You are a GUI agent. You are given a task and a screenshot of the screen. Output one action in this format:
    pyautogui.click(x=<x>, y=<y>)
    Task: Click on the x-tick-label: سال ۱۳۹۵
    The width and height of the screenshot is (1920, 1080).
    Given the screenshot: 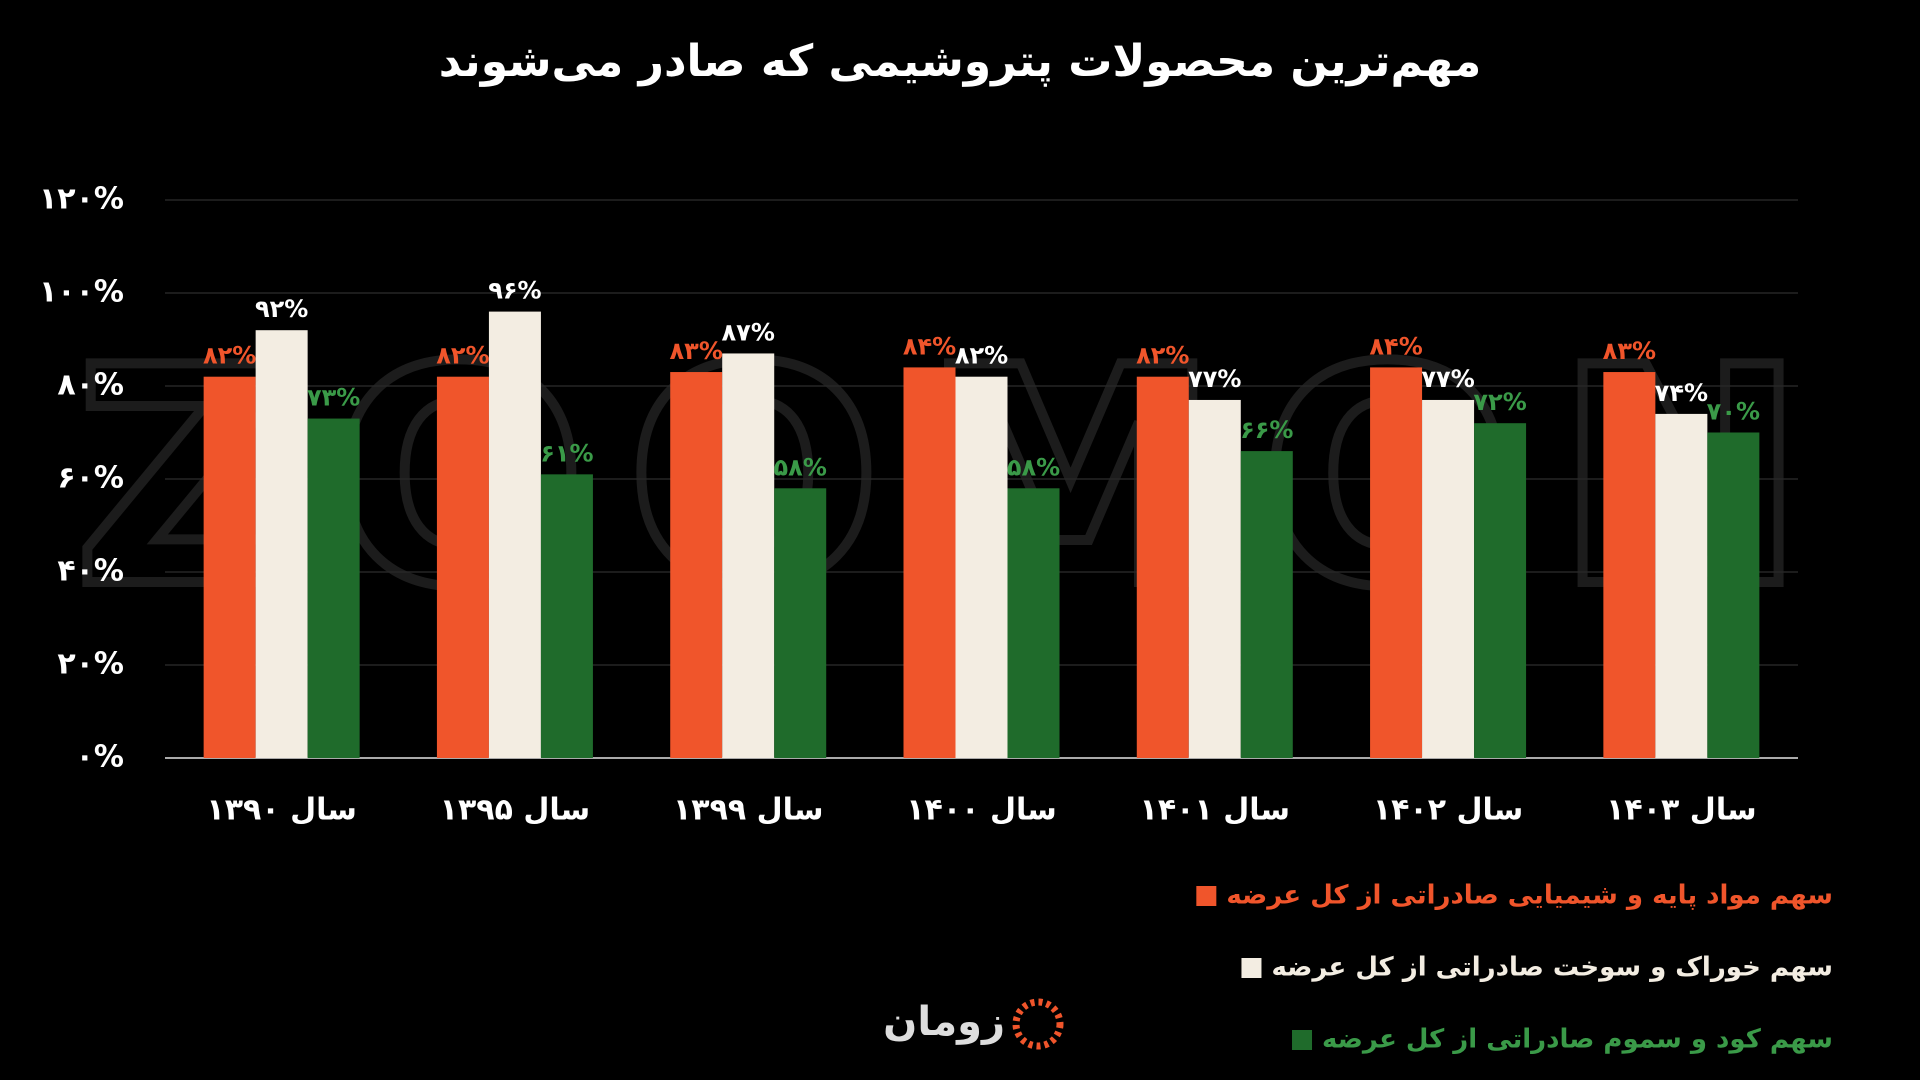 What is the action you would take?
    pyautogui.click(x=515, y=810)
    